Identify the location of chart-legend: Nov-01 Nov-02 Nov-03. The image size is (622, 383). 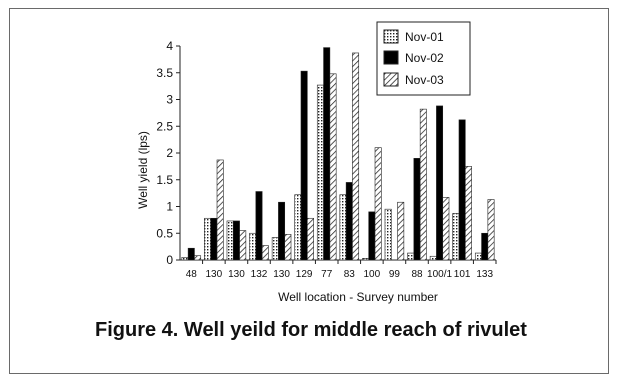
(423, 58).